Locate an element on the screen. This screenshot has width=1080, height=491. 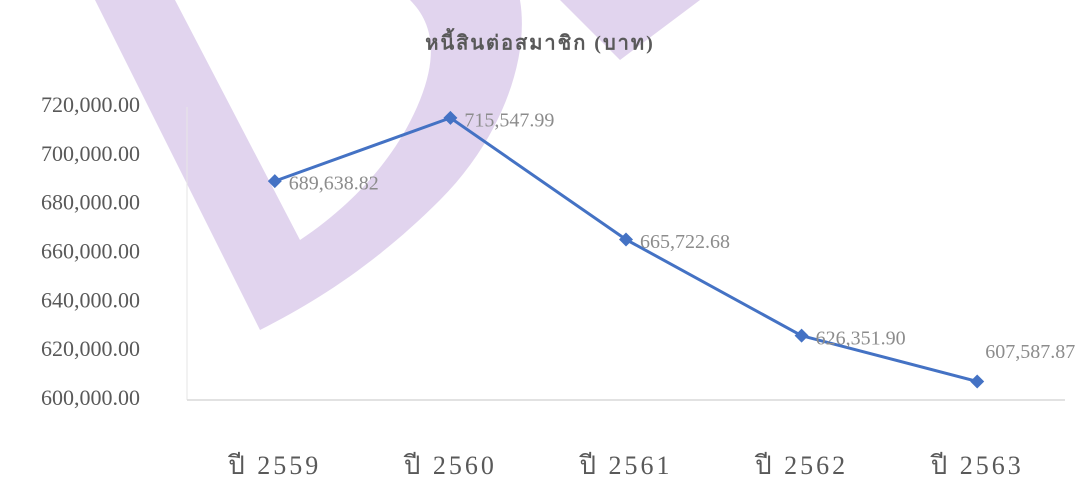
data-label: 715,547.99 is located at coordinates (509, 120).